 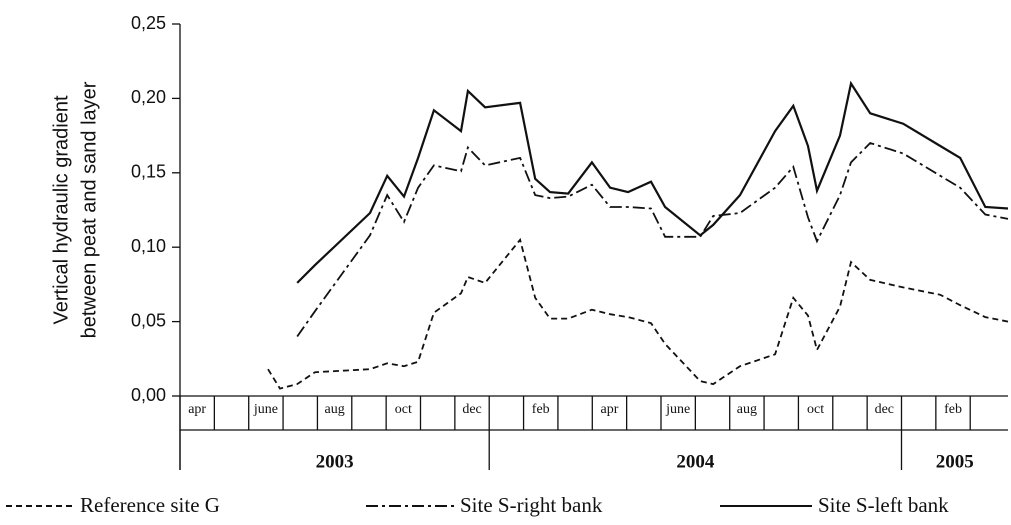 I want to click on legend-label: Site S-left bank, so click(x=883, y=505).